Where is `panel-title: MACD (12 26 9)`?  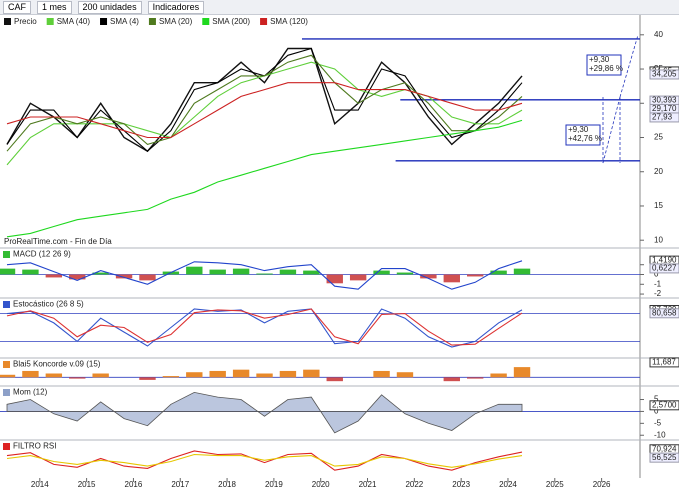 panel-title: MACD (12 26 9) is located at coordinates (42, 254).